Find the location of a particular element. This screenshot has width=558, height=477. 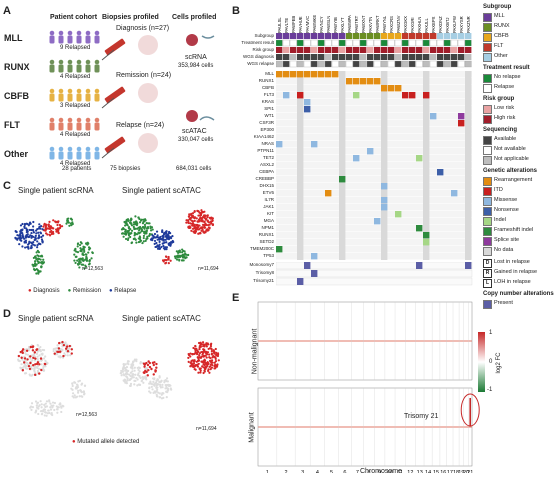

scrna-count: 353,984 cells is located at coordinates (196, 66).